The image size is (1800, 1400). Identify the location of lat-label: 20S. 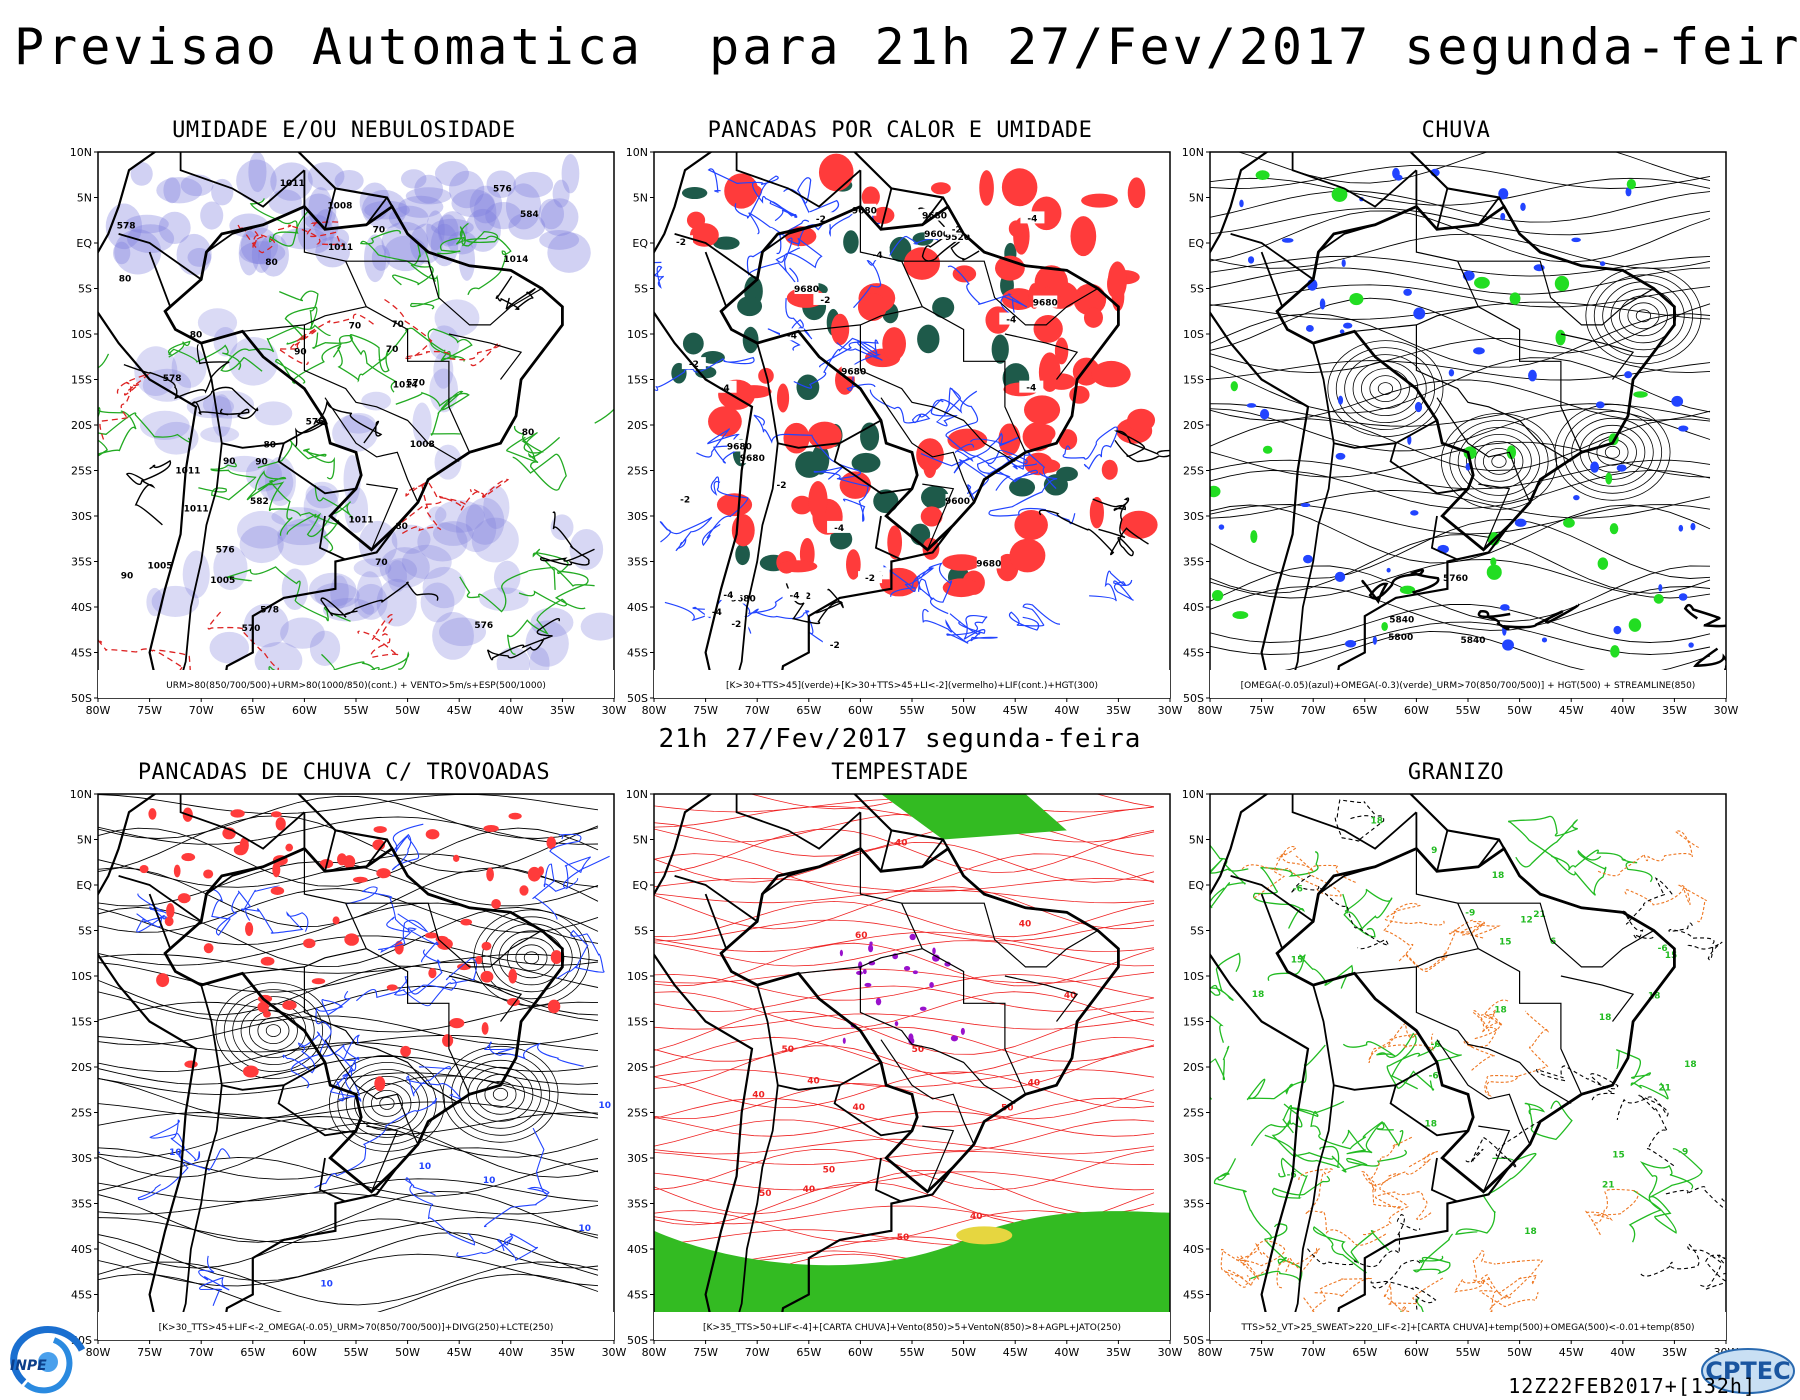
(637, 1067).